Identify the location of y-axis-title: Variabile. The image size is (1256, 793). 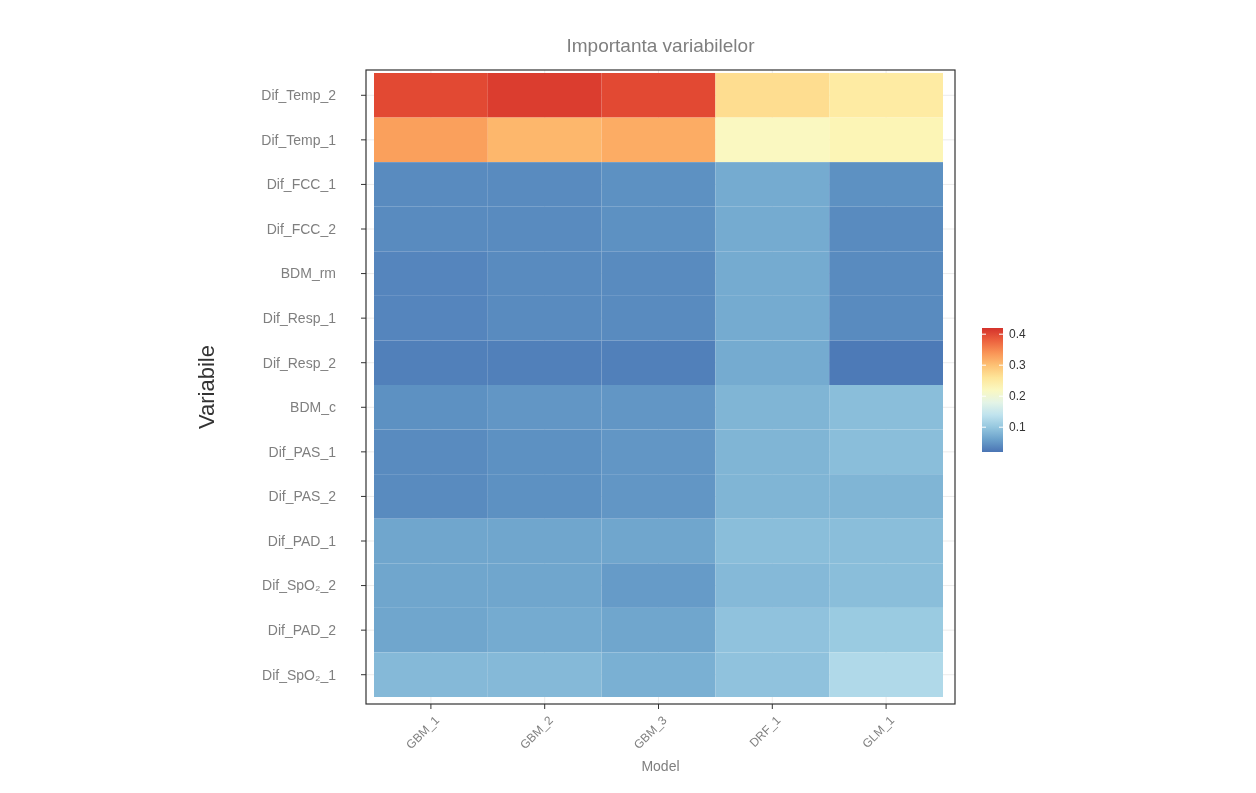
(206, 387).